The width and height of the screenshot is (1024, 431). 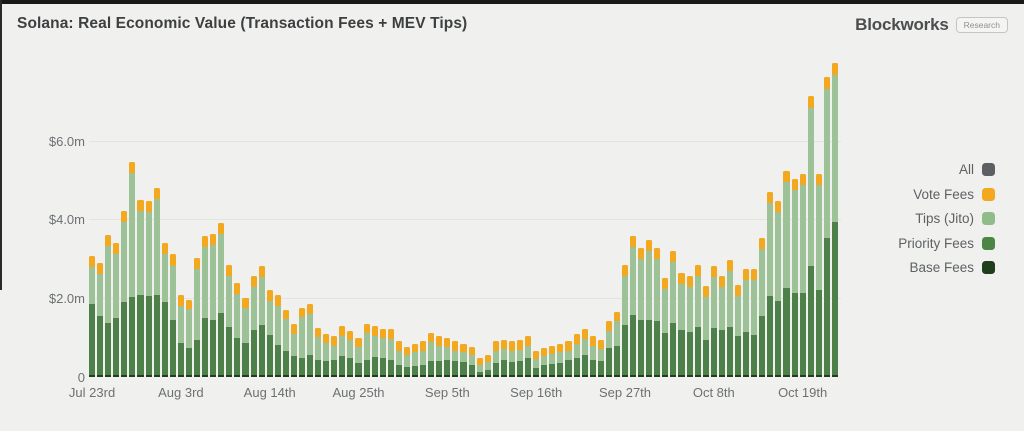 What do you see at coordinates (946, 243) in the screenshot?
I see `legend-item-priority-fees: Priority Fees` at bounding box center [946, 243].